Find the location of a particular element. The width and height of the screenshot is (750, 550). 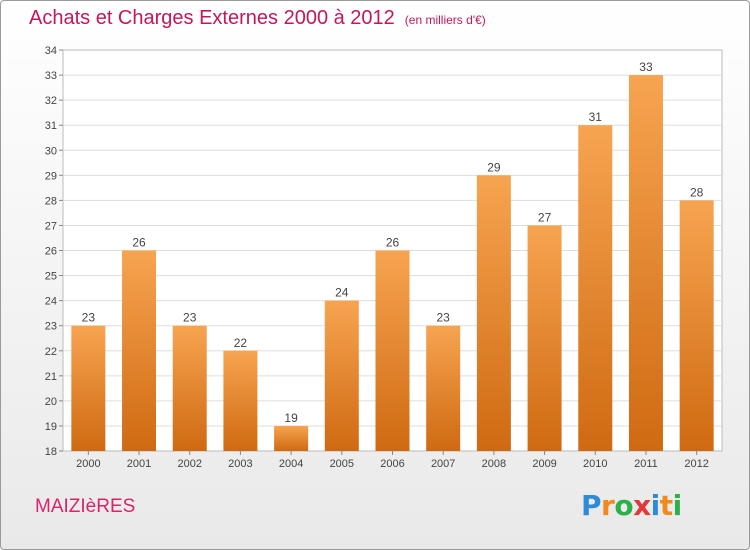

chart-title-text: Achats et Charges Externes 2000 à 2012 is located at coordinates (212, 18).